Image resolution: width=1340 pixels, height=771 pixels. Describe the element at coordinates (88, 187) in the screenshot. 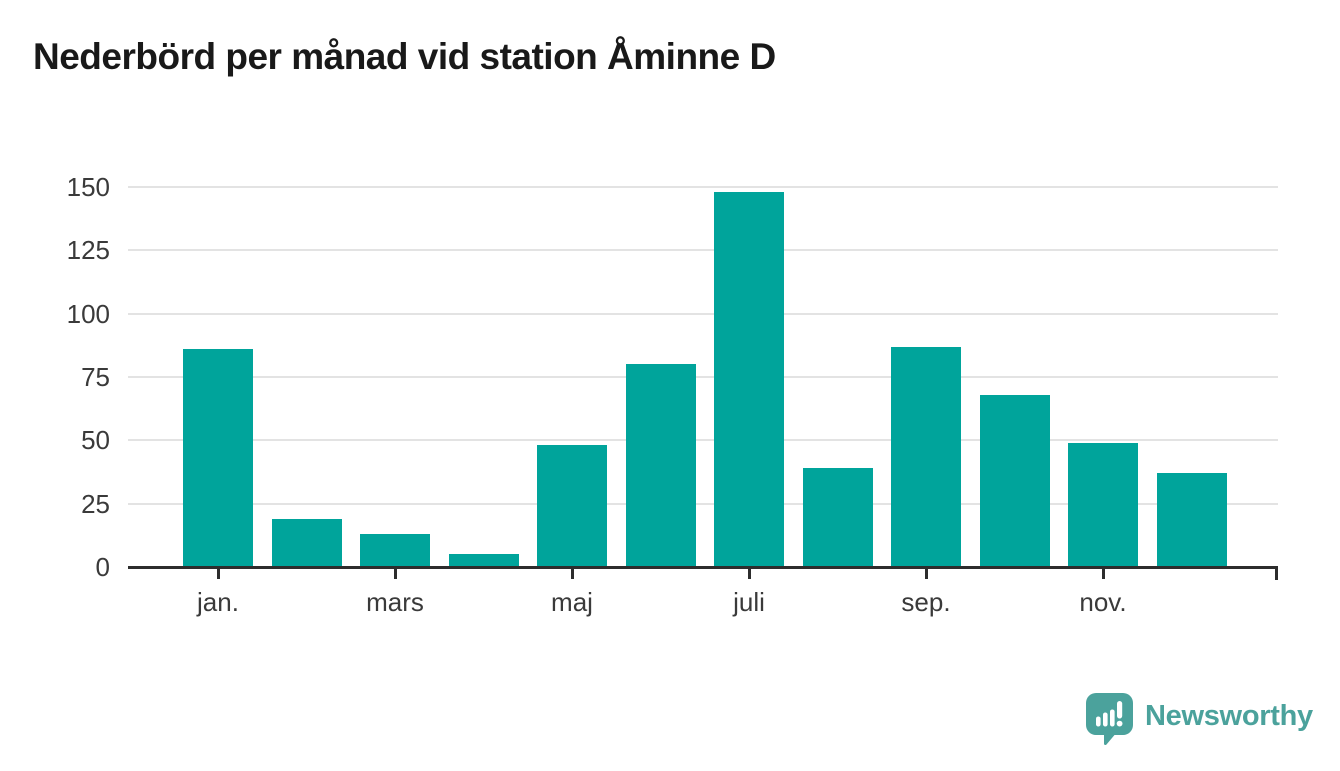

I see `y-tick-label-150: 150` at that location.